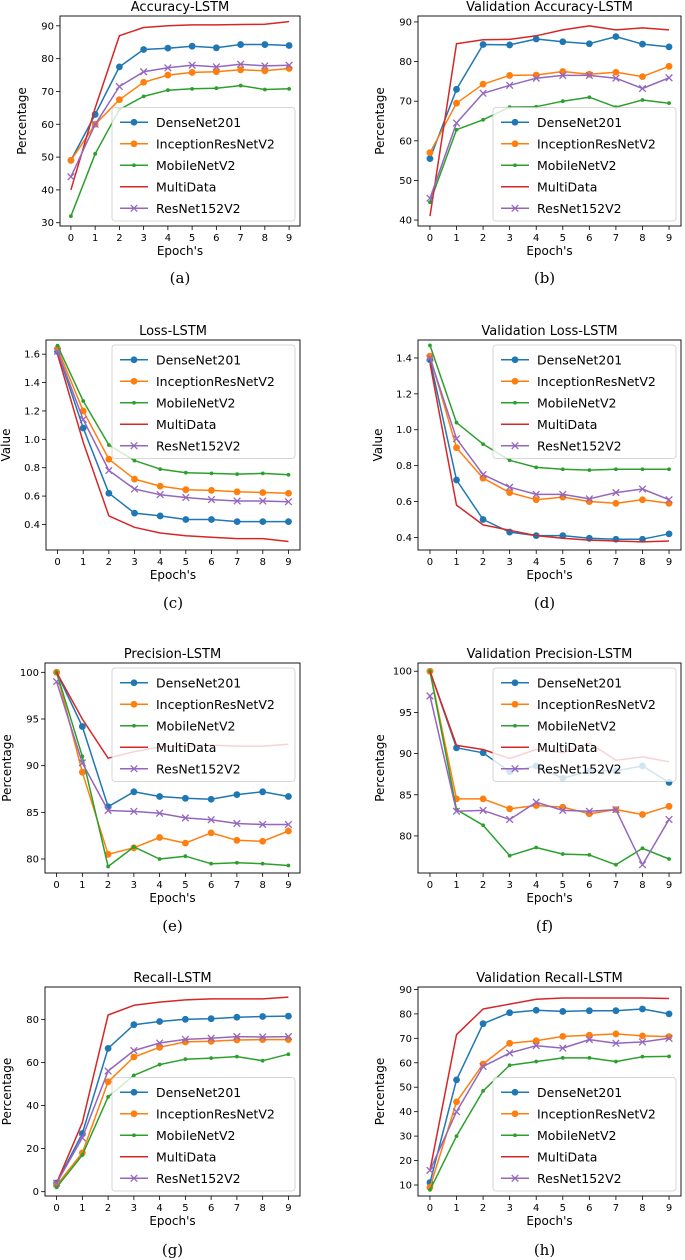 Image resolution: width=685 pixels, height=1260 pixels. Describe the element at coordinates (32, 440) in the screenshot. I see `y-tick-label: 1.0` at that location.